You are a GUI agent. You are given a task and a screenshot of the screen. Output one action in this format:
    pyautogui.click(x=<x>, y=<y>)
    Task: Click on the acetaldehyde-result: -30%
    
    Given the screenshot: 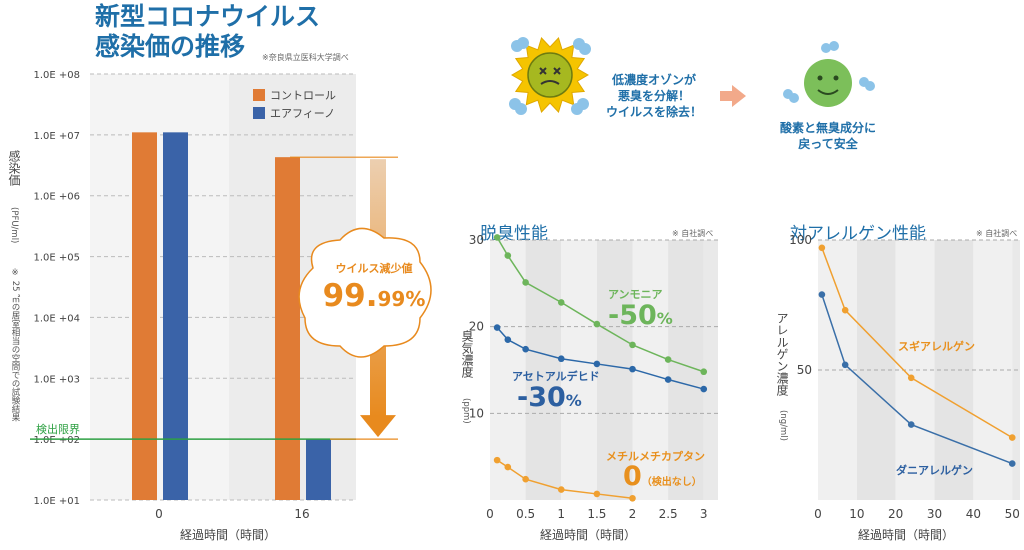 What is the action you would take?
    pyautogui.click(x=549, y=397)
    